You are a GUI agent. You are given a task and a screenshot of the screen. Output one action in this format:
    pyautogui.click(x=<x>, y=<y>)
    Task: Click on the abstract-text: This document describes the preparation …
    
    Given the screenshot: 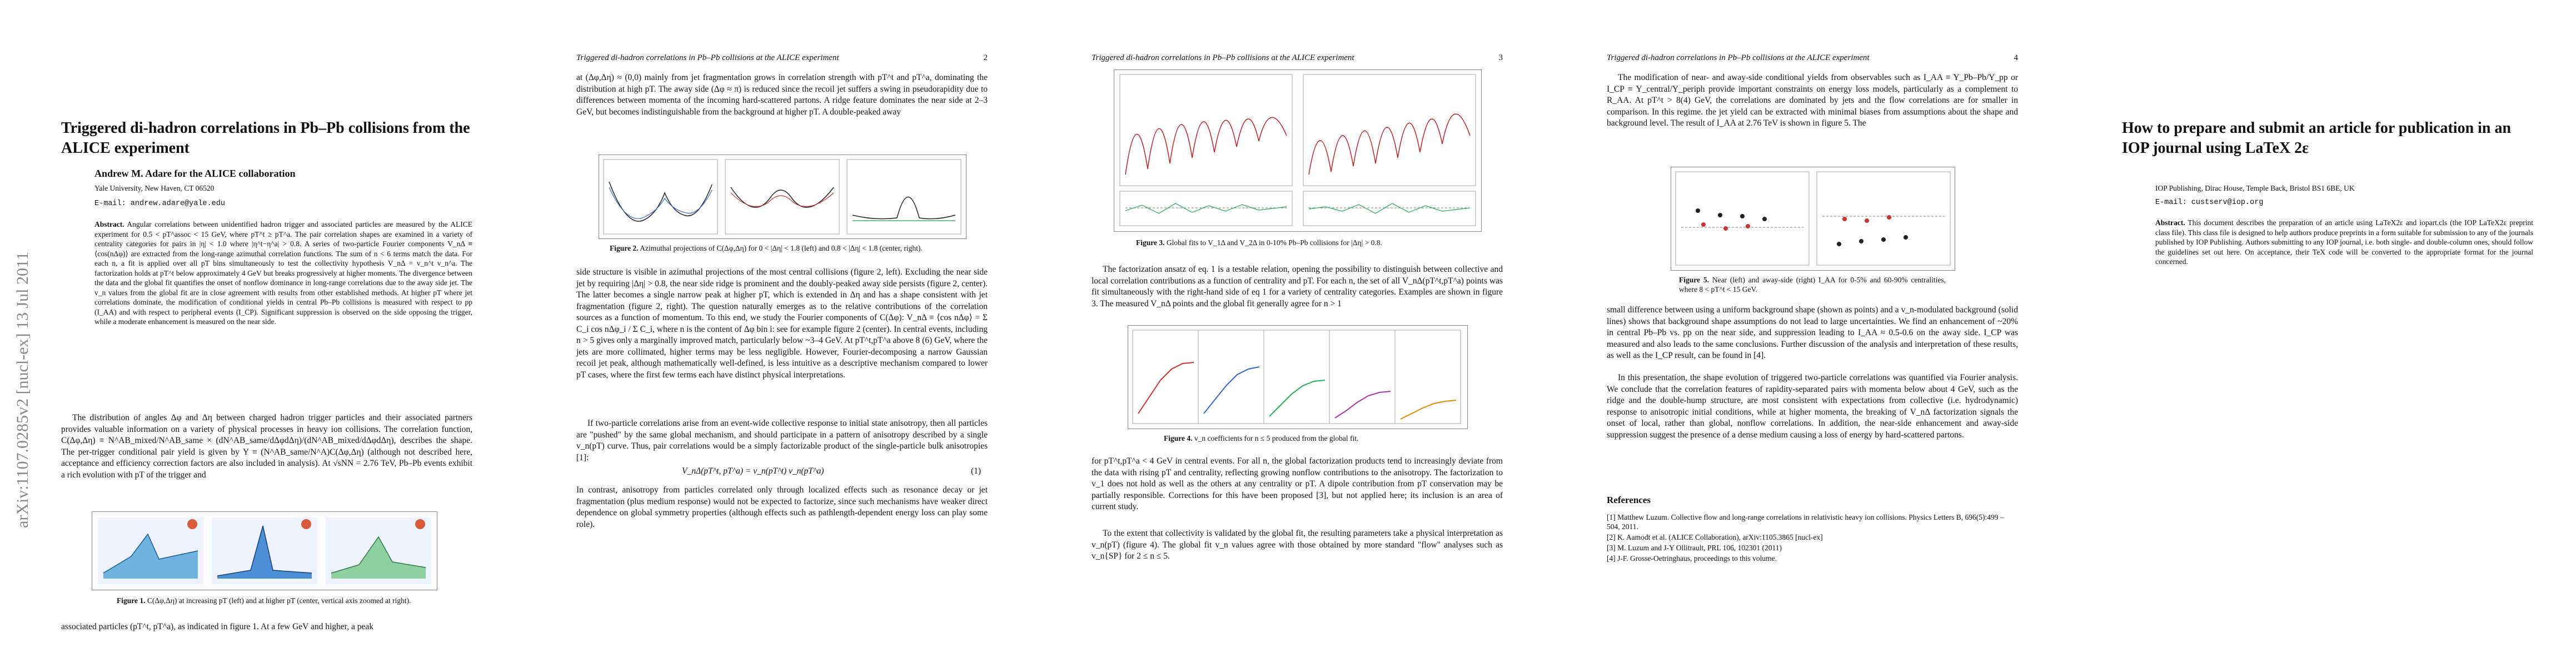 What is the action you would take?
    pyautogui.click(x=2344, y=242)
    